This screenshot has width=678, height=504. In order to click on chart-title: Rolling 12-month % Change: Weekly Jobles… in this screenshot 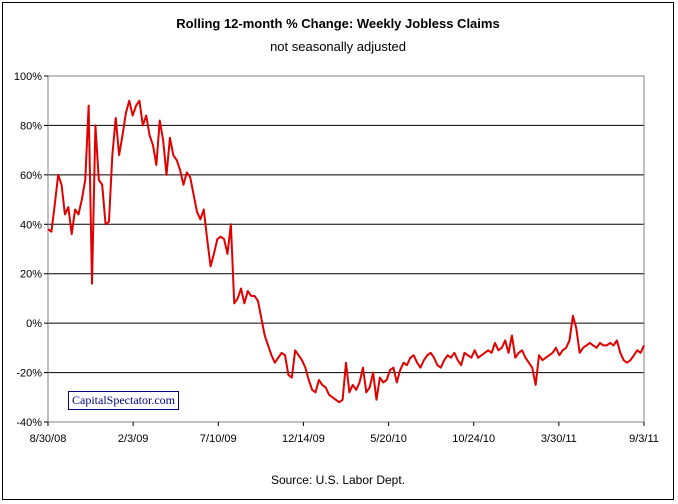, I will do `click(338, 23)`.